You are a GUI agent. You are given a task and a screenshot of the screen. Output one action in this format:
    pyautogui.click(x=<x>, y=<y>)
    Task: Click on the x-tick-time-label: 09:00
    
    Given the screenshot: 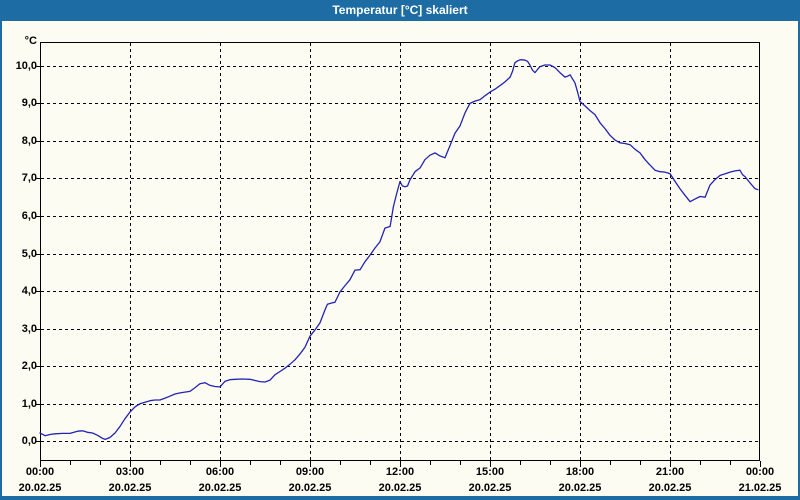 What is the action you would take?
    pyautogui.click(x=310, y=472)
    